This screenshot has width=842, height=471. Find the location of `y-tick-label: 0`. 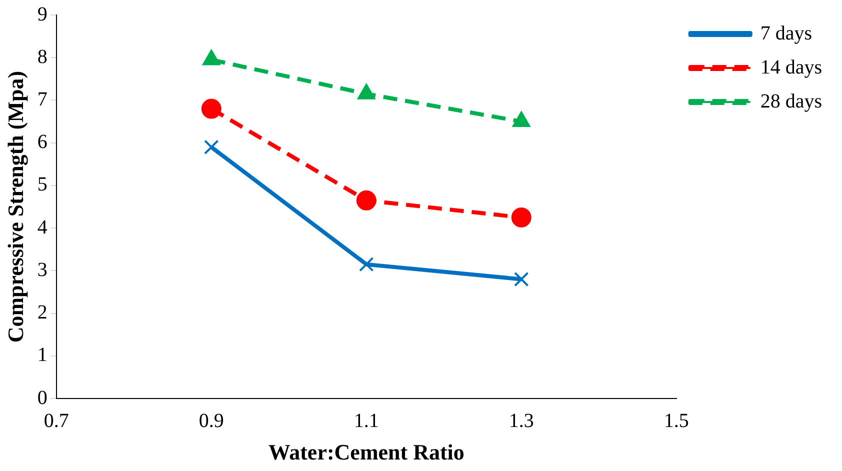

y-tick-label: 0 is located at coordinates (42, 397).